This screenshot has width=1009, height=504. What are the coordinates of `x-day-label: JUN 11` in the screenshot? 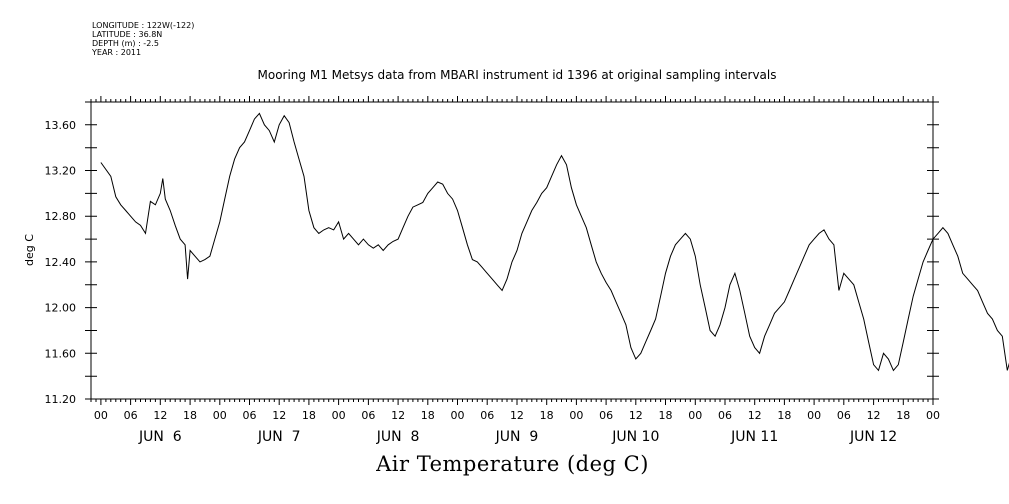 It's located at (754, 437).